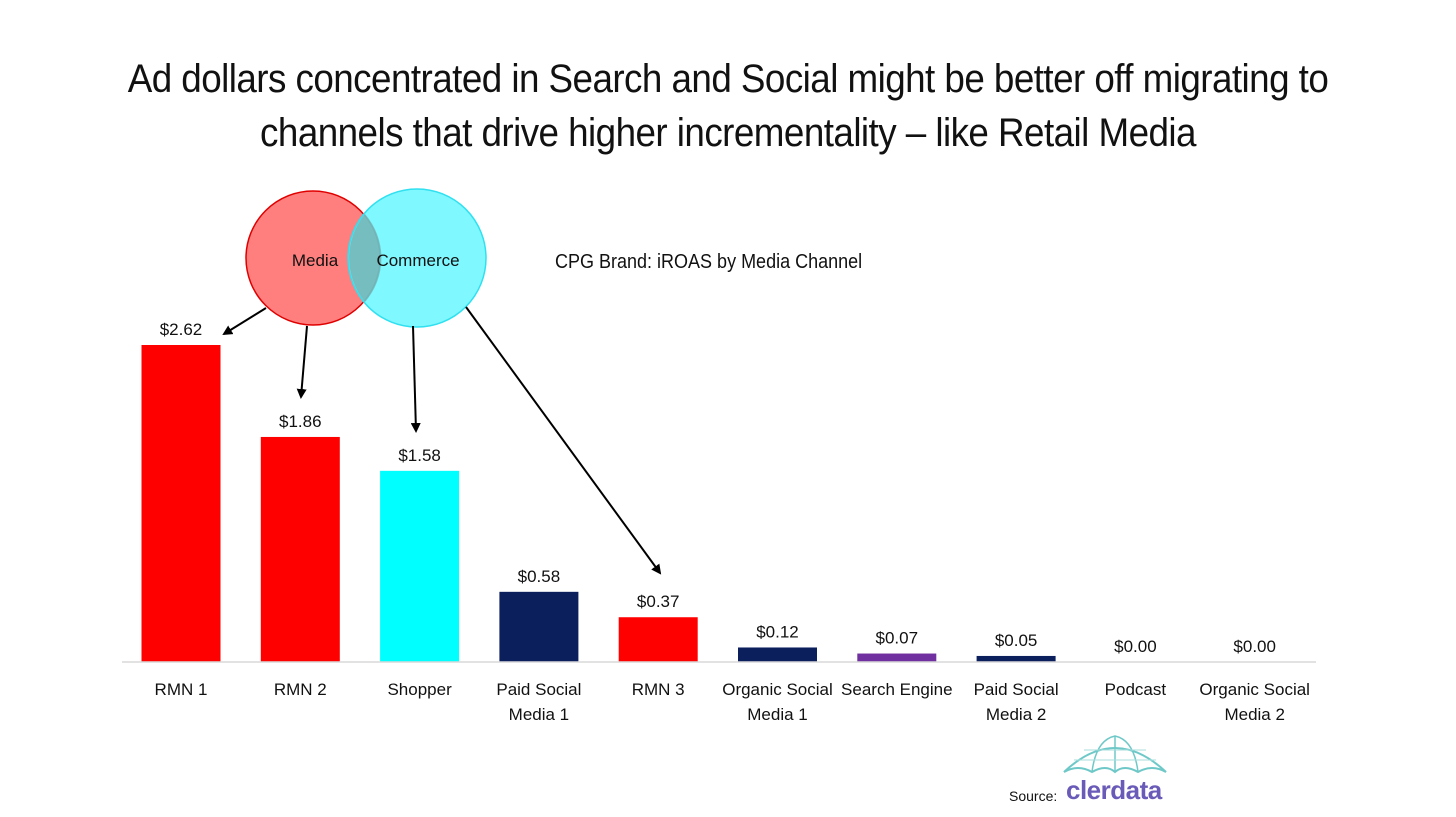  What do you see at coordinates (563, 440) in the screenshot?
I see `arrow-to-rmn3` at bounding box center [563, 440].